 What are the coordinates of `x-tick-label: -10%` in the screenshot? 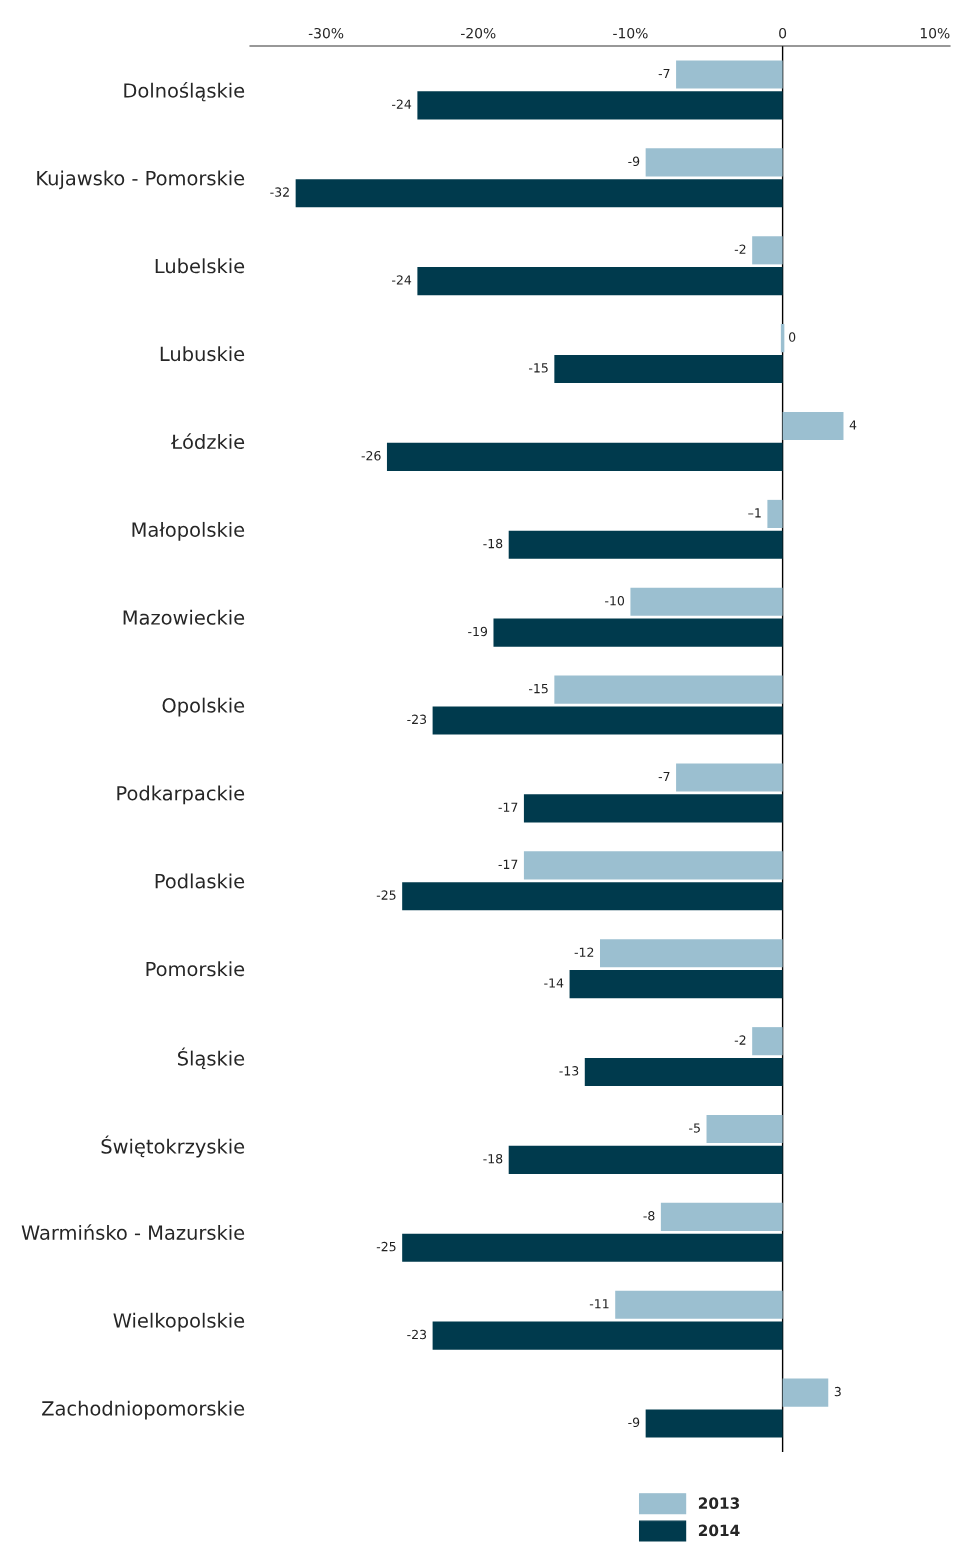 It's located at (630, 33).